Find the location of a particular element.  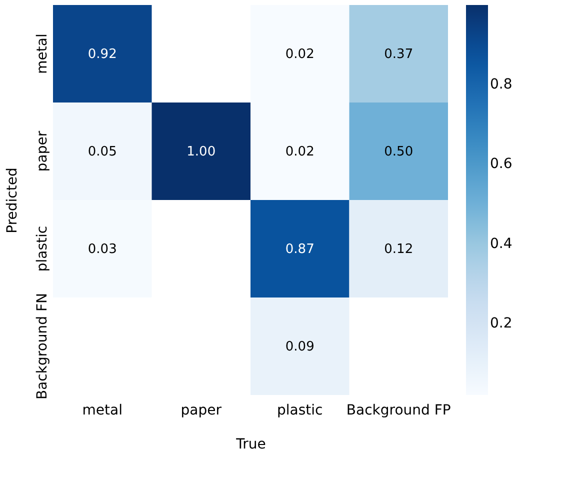

x-tick-label: paper is located at coordinates (201, 410).